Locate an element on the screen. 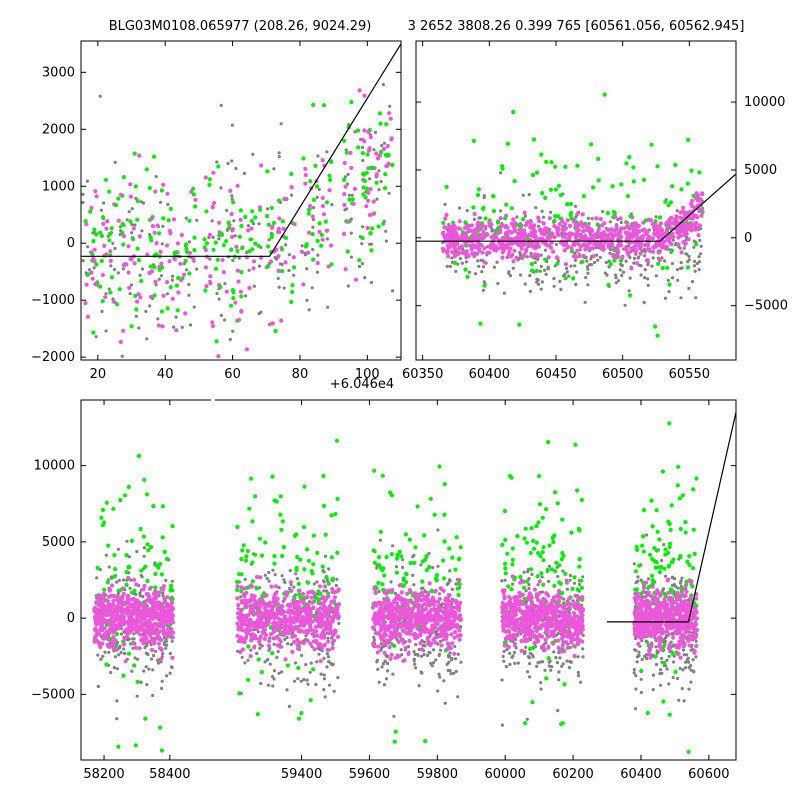 Image resolution: width=800 pixels, height=800 pixels. y-tick-label: 2000 is located at coordinates (58, 129).